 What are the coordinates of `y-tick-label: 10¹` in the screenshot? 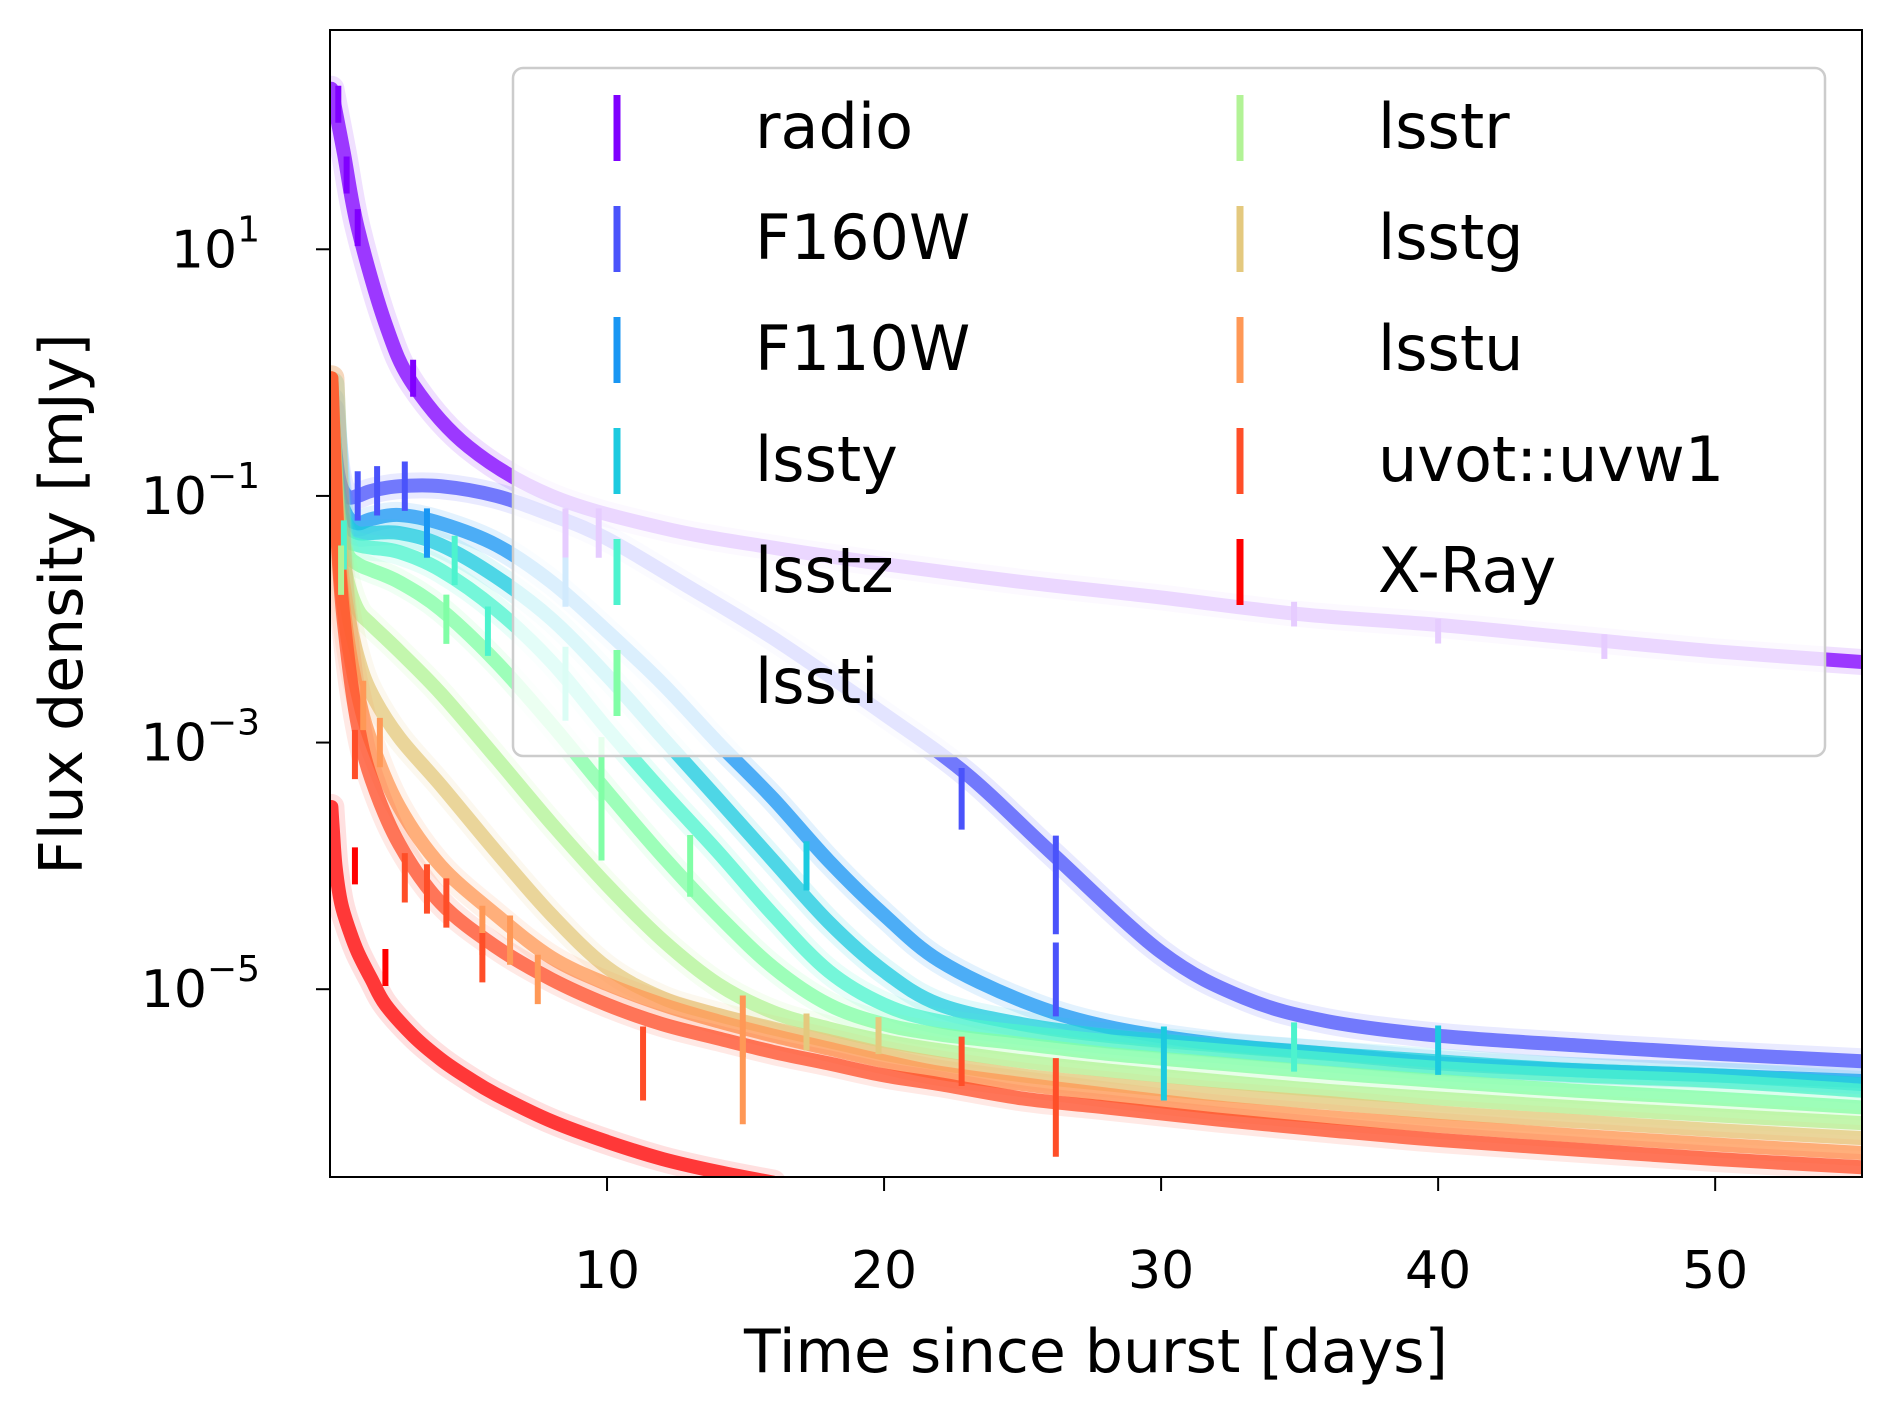 It's located at (215, 244).